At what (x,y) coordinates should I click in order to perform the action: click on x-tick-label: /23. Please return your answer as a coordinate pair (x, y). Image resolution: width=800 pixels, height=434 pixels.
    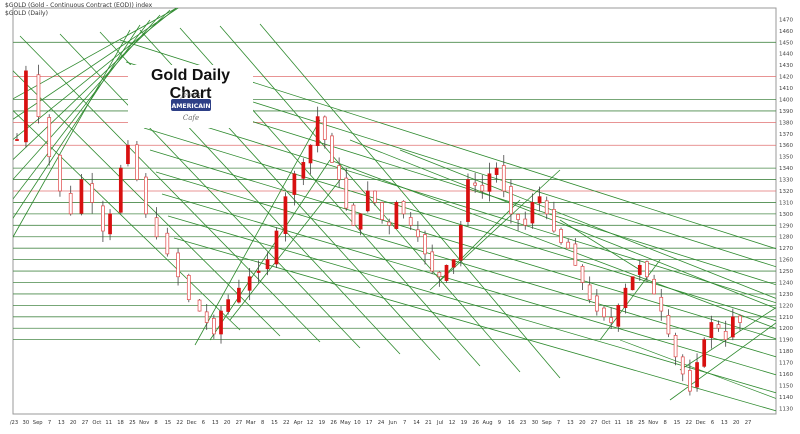
    Looking at the image, I should click on (14, 423).